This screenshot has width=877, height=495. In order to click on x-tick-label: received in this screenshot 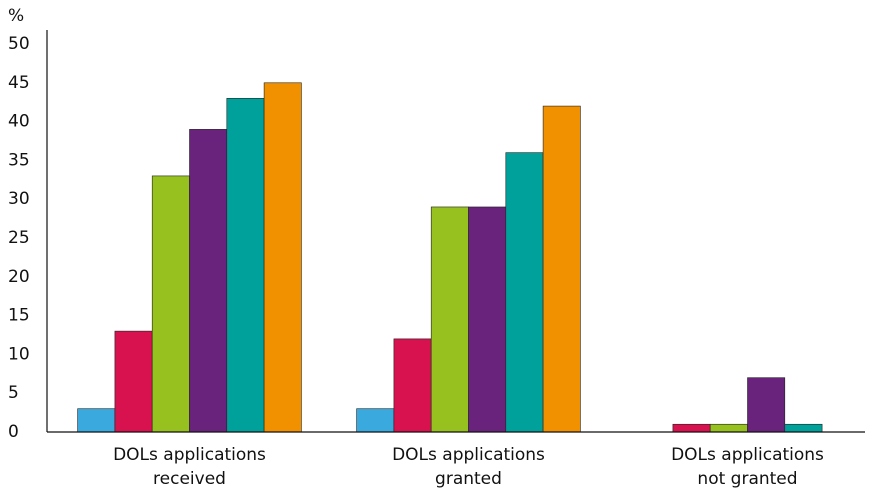, I will do `click(189, 479)`.